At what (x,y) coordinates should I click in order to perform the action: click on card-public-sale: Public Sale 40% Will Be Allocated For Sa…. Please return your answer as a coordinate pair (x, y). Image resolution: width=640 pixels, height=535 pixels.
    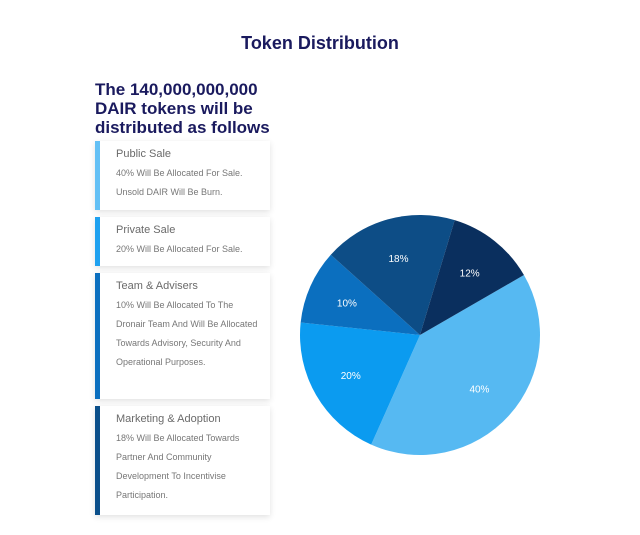
    Looking at the image, I should click on (182, 175).